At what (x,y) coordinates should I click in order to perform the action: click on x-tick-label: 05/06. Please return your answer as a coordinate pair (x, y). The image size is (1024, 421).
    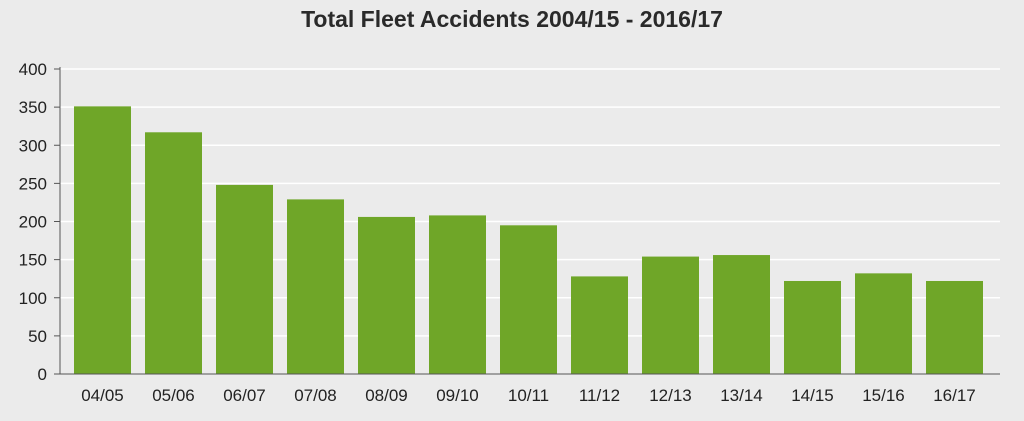
    Looking at the image, I should click on (173, 395).